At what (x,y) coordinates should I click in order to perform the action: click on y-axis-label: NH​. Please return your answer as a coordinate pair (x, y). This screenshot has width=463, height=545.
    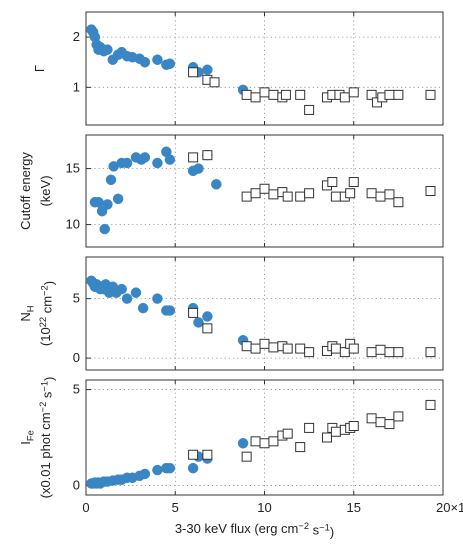
    Looking at the image, I should click on (26, 313).